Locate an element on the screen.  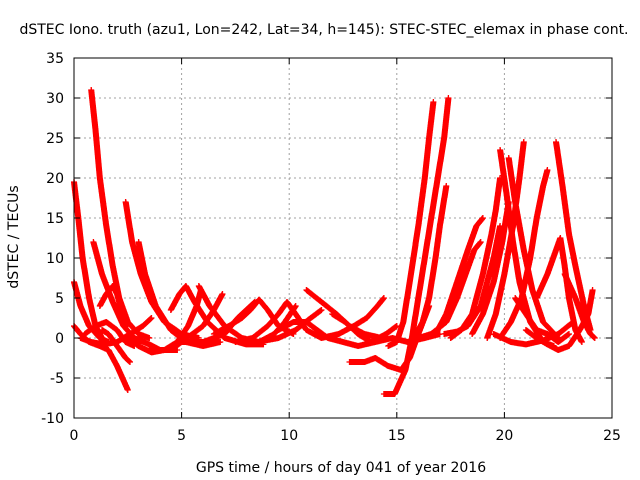
y-tick-label: 5 is located at coordinates (59, 299).